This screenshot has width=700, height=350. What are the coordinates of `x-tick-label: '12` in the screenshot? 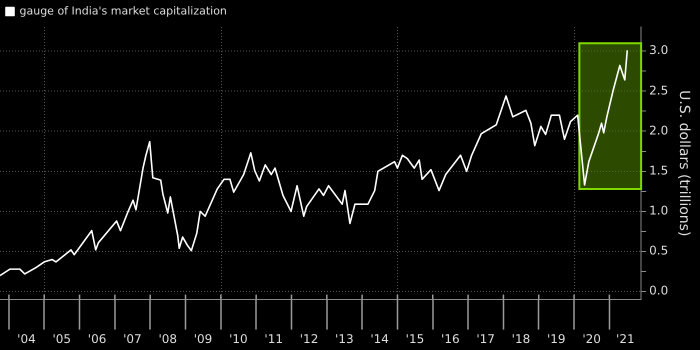 It's located at (309, 339).